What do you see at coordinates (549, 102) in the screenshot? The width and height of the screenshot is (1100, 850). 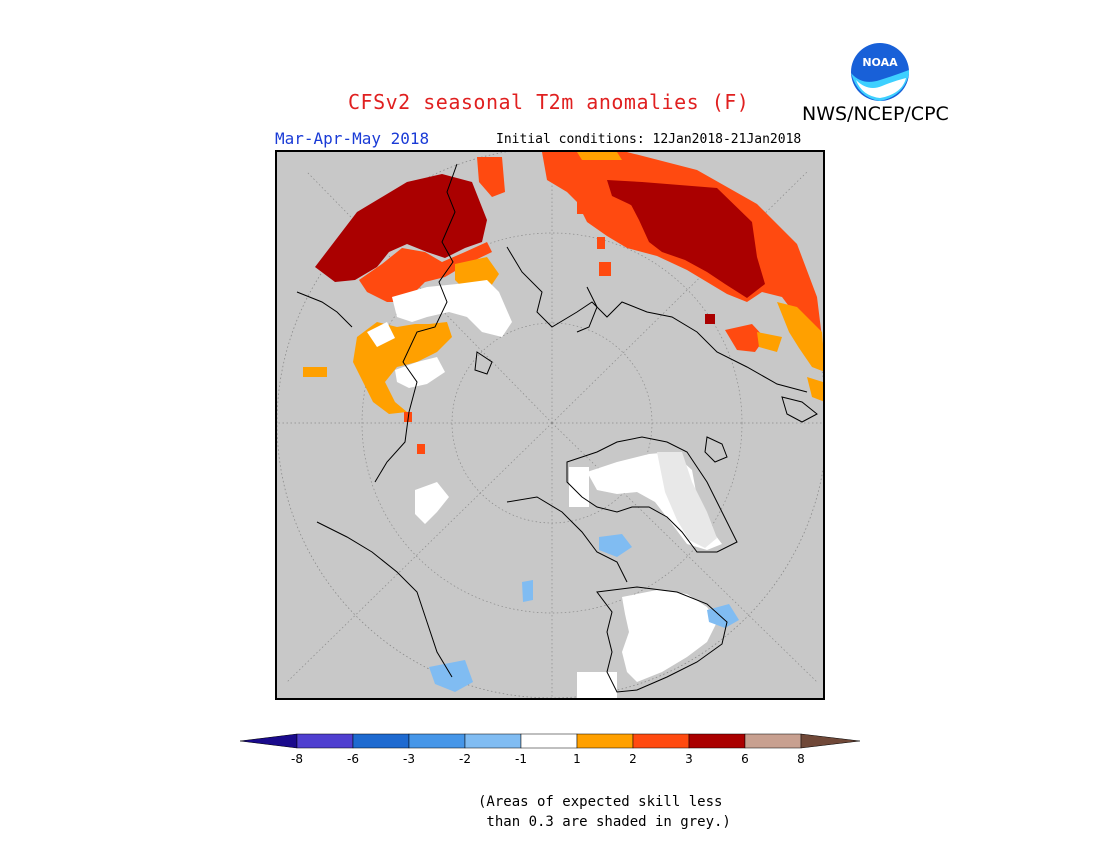 I see `chart-title: CFSv2 seasonal T2m anomalies (F)` at bounding box center [549, 102].